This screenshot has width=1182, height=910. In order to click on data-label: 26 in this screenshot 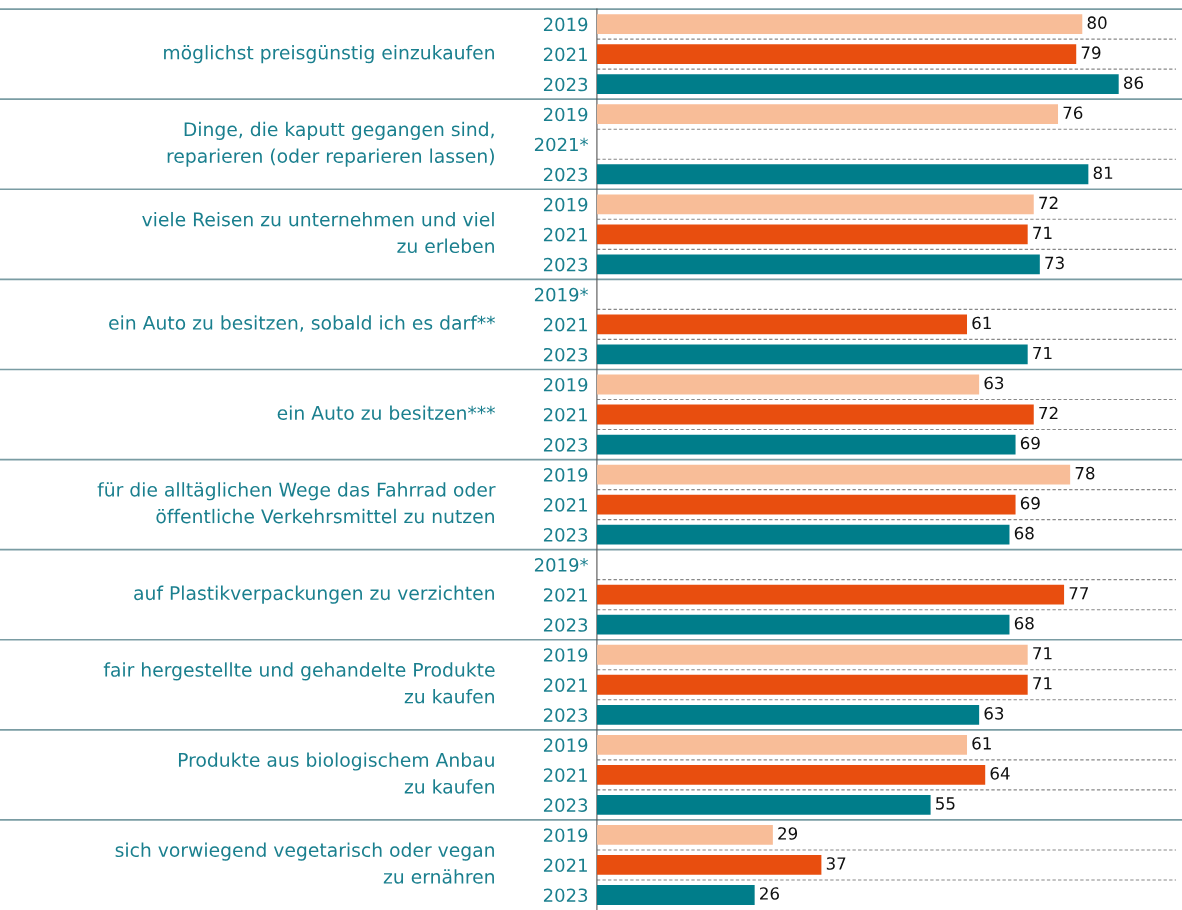, I will do `click(769, 893)`.